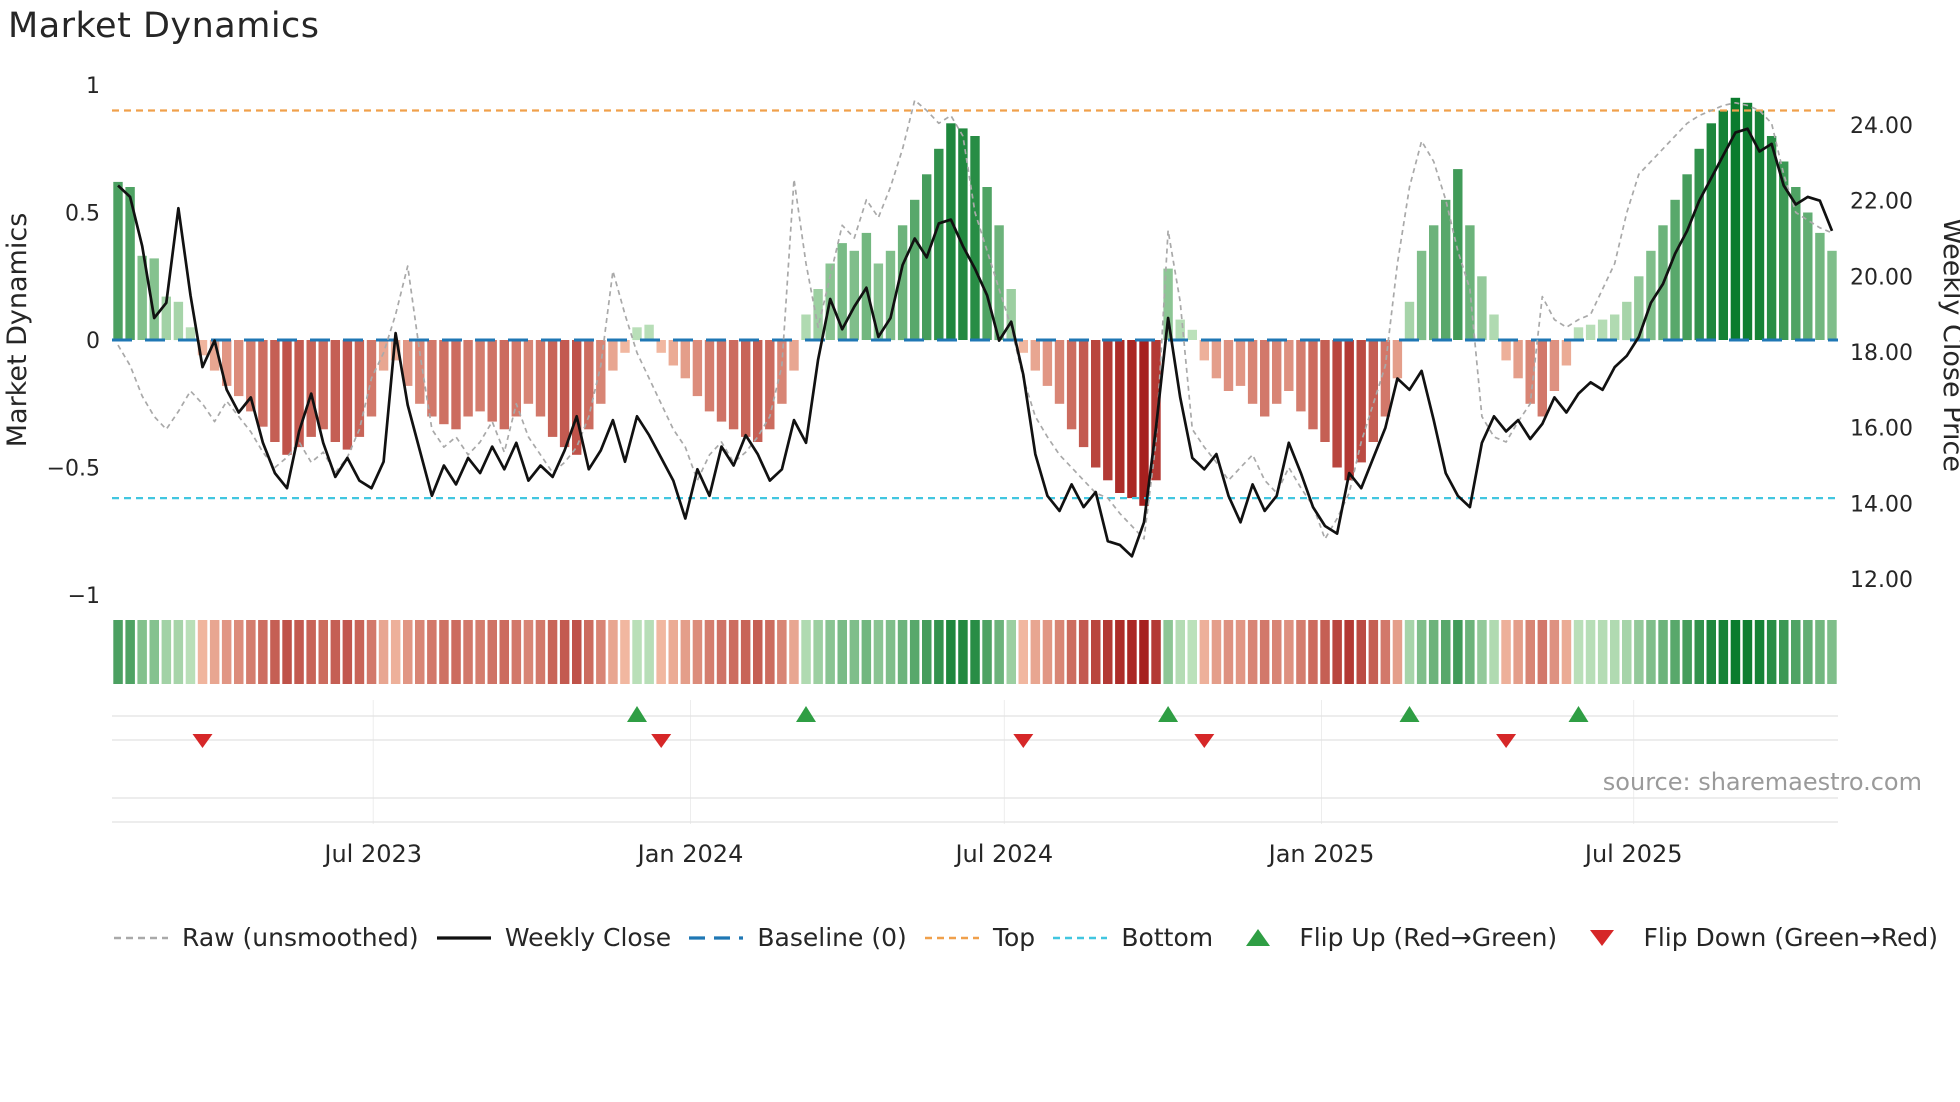 This screenshot has height=1102, width=1960. Describe the element at coordinates (1948, 345) in the screenshot. I see `right-axis-title: Weekly Close Price` at that location.